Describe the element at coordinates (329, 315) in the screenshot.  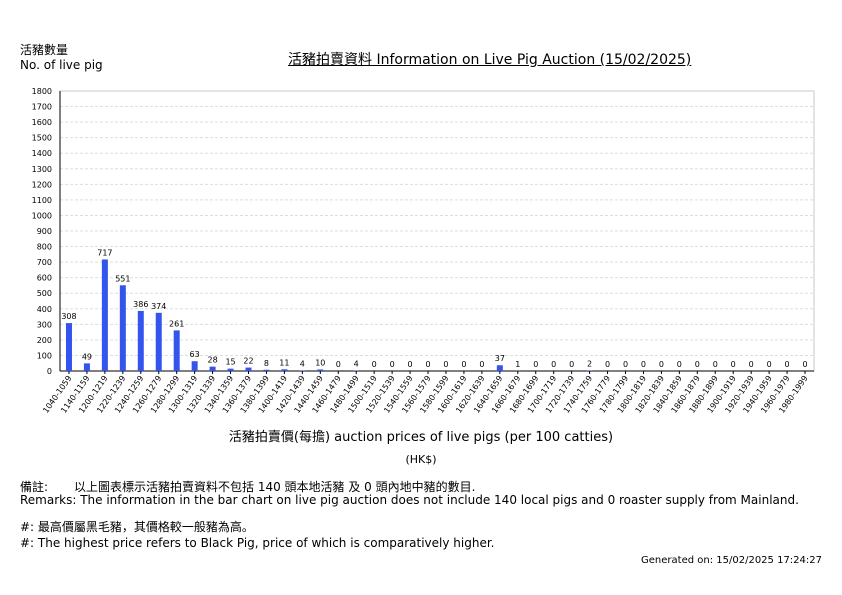
I see `bars` at that location.